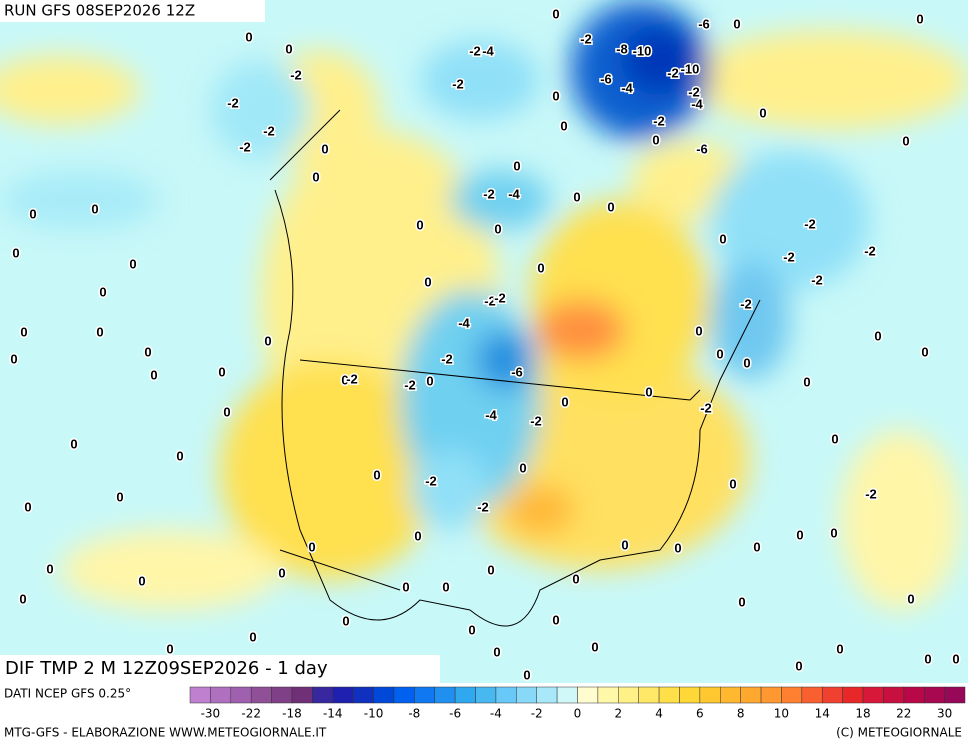  I want to click on source-label: DATI NCEP GFS 0.25°, so click(67, 694).